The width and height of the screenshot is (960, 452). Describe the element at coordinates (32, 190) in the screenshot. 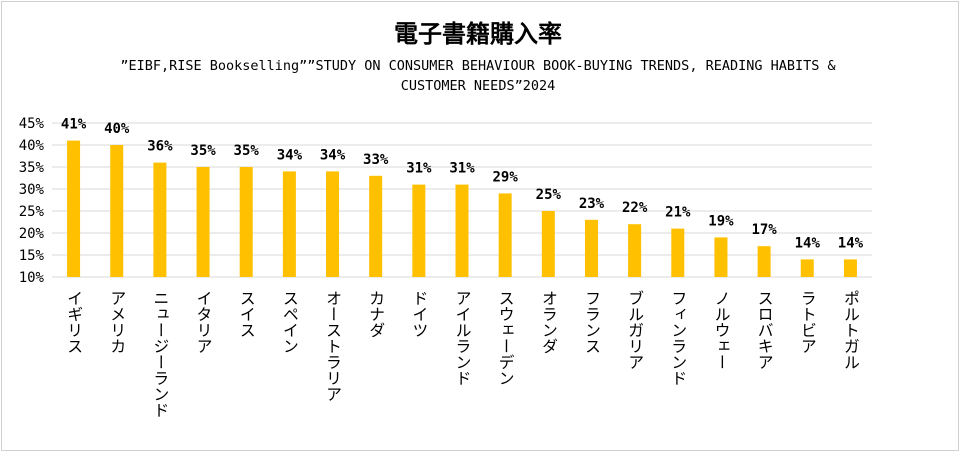

I see `y-tick-label: 30%` at that location.